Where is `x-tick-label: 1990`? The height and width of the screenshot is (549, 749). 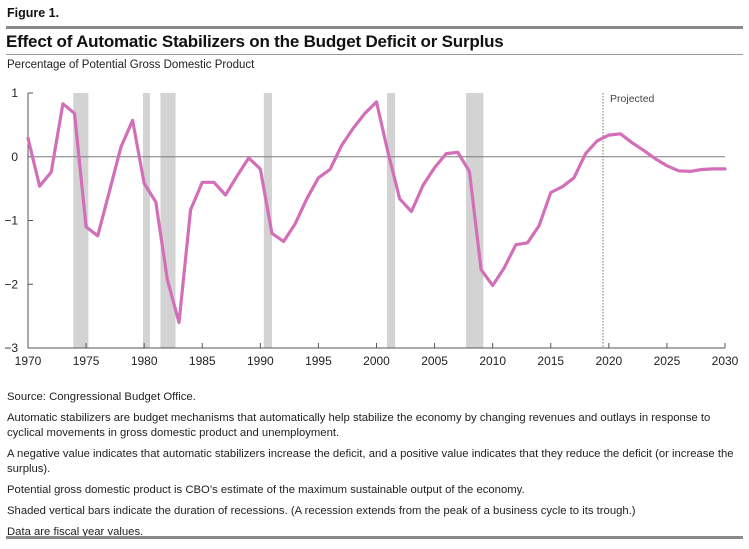 x-tick-label: 1990 is located at coordinates (260, 361).